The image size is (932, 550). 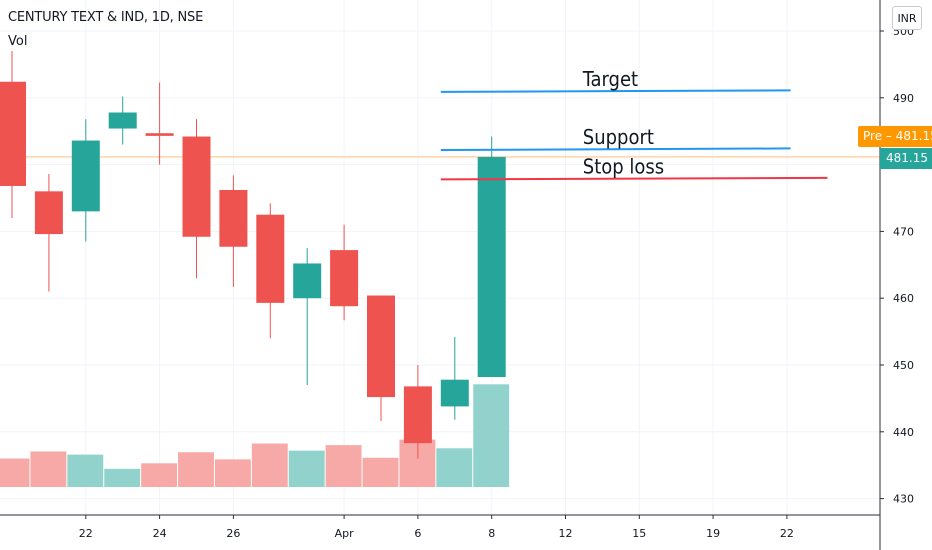 What do you see at coordinates (233, 533) in the screenshot?
I see `x-tick-label: 26` at bounding box center [233, 533].